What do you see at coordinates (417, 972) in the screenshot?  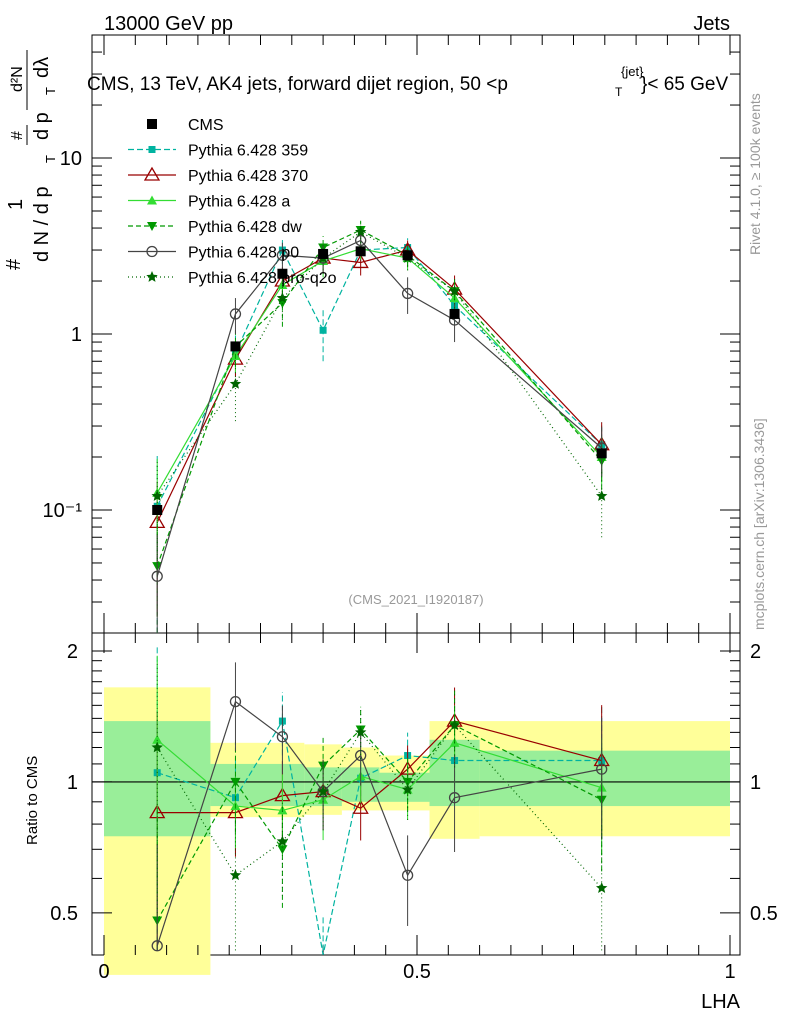 I see `x-tick-label: 0.5` at bounding box center [417, 972].